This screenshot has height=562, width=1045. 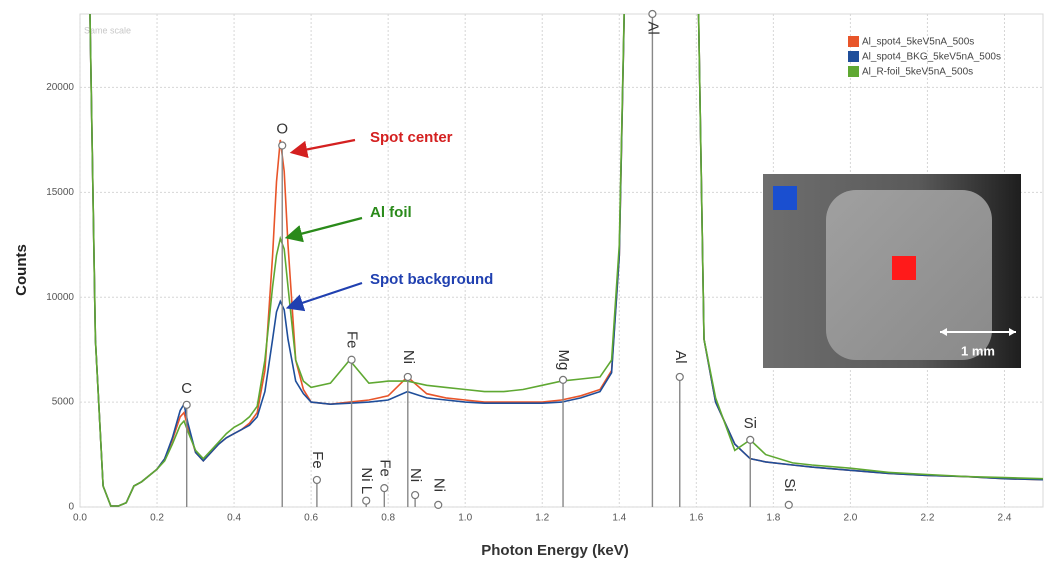 What do you see at coordinates (619, 518) in the screenshot?
I see `x-tick-label: 1.4` at bounding box center [619, 518].